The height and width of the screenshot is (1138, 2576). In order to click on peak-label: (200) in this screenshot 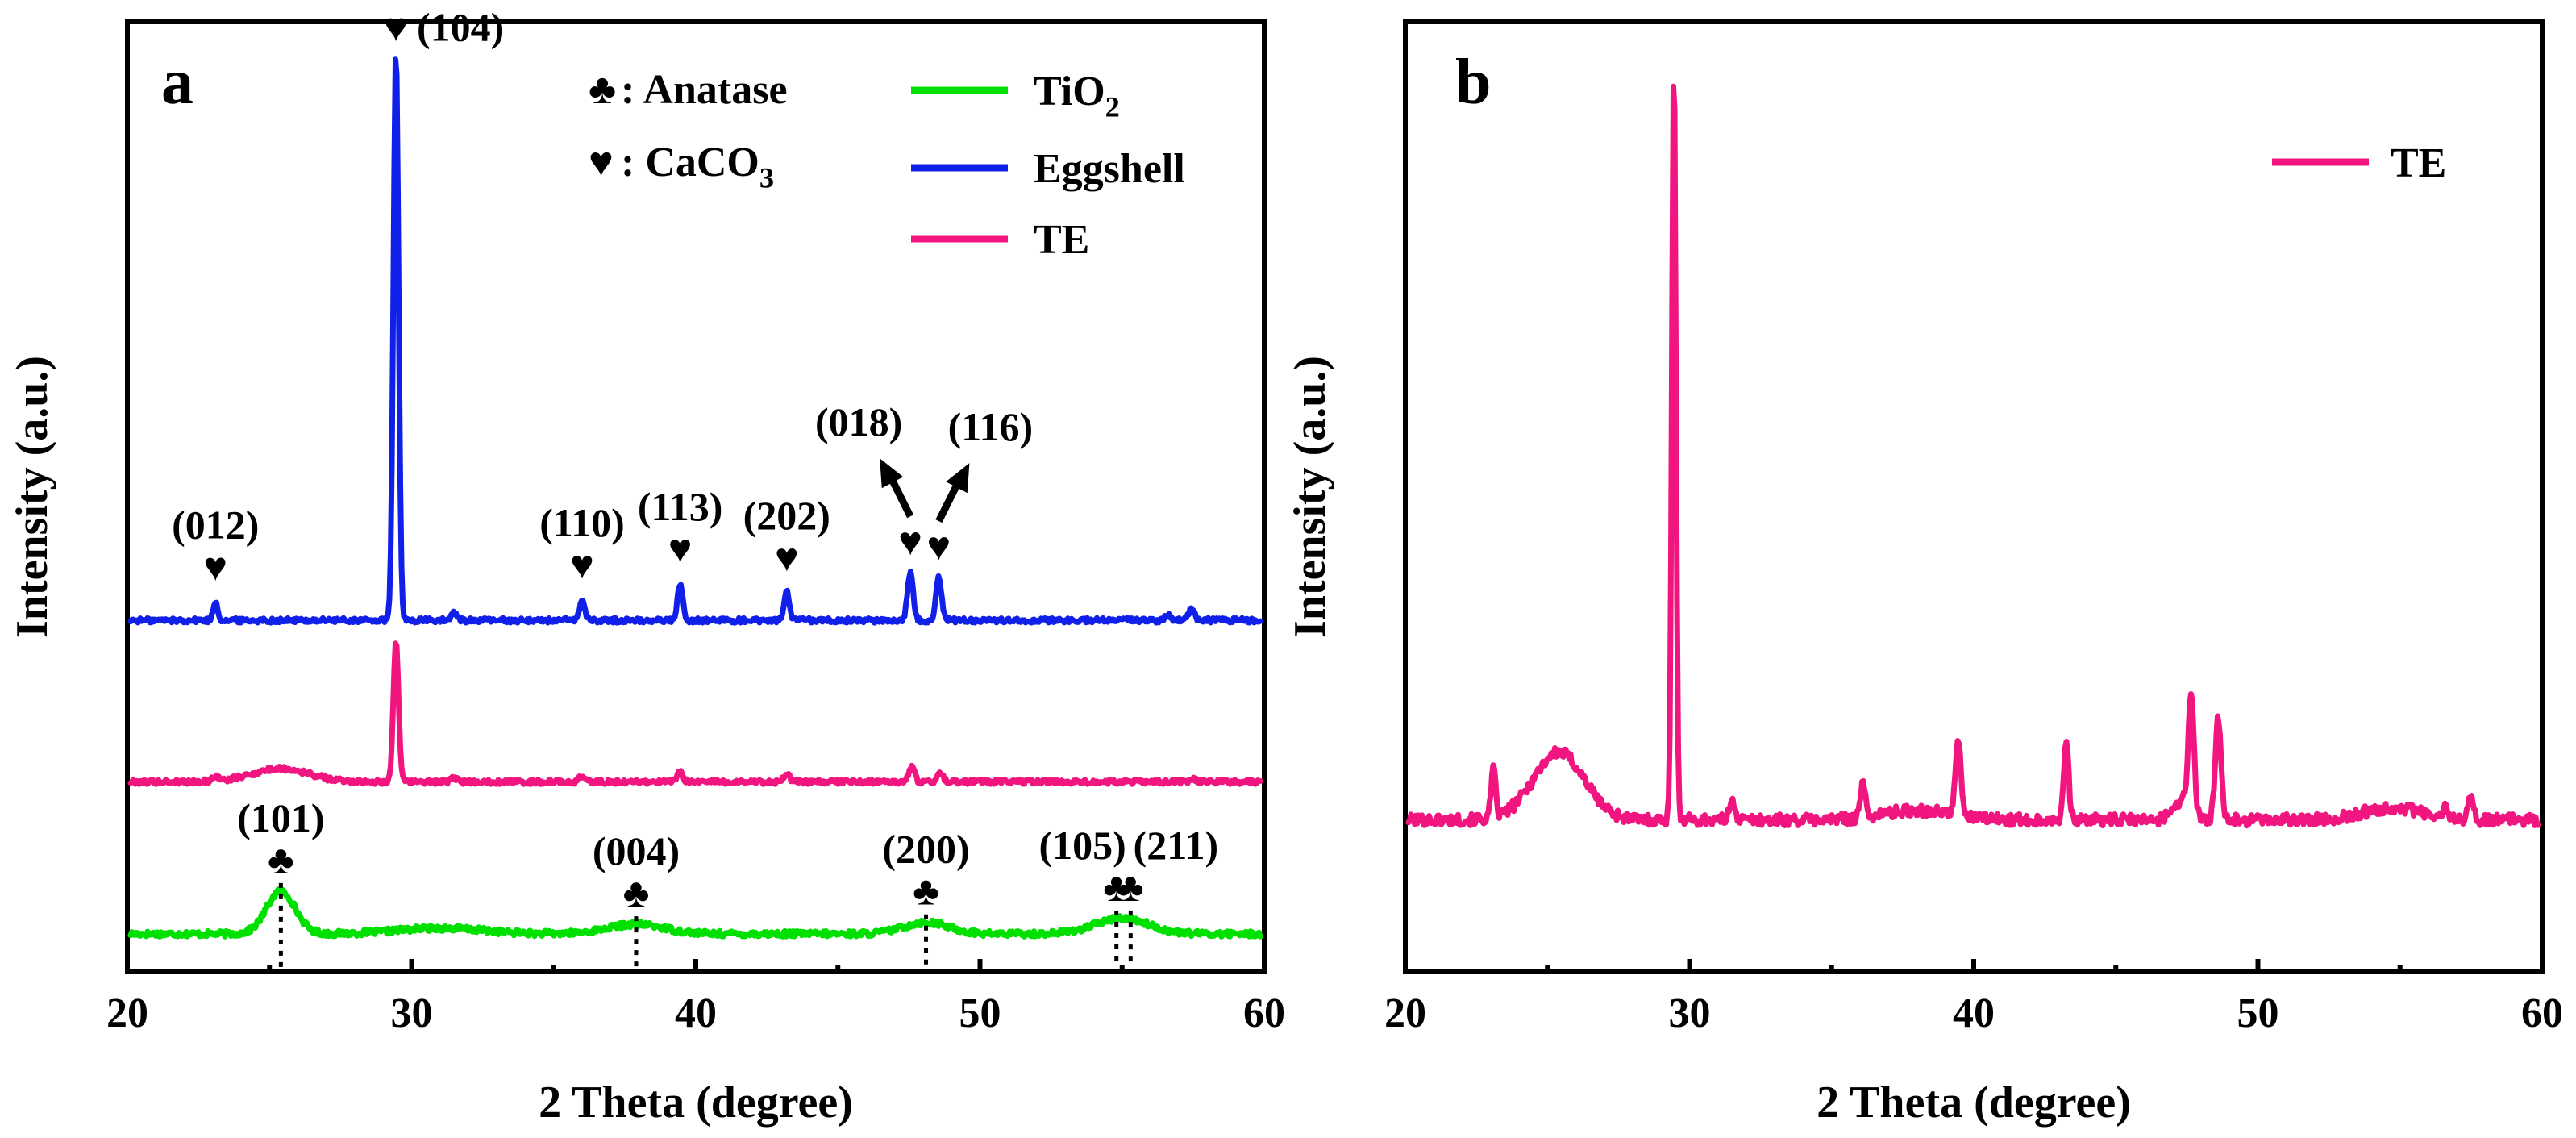, I will do `click(925, 849)`.